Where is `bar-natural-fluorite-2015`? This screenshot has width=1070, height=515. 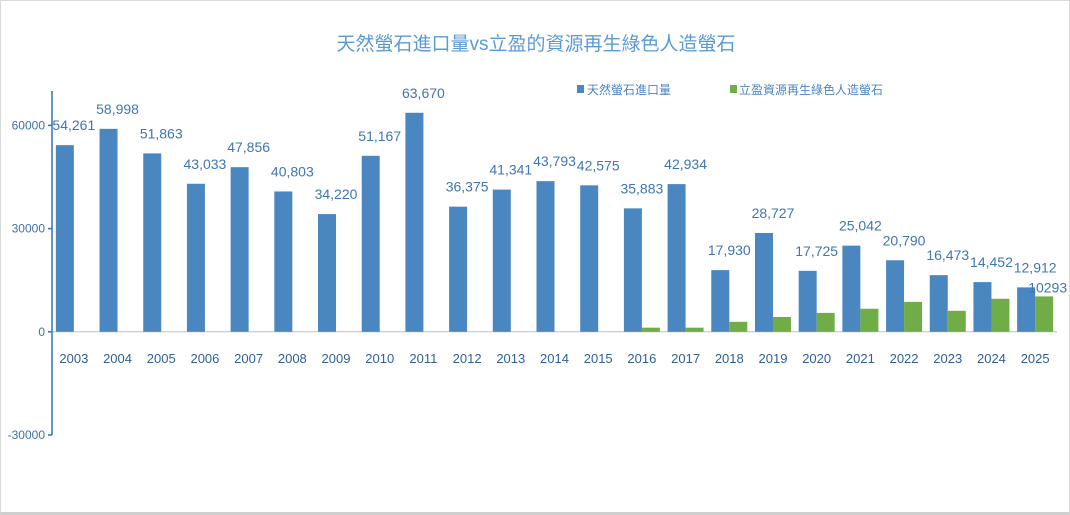 bar-natural-fluorite-2015 is located at coordinates (589, 258).